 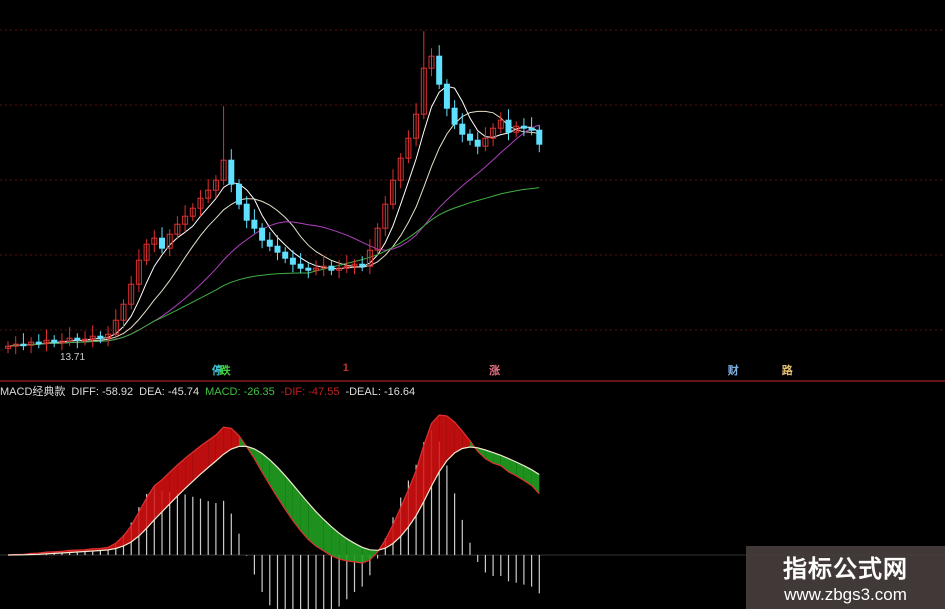 I want to click on signal-label: 1, so click(x=345, y=368).